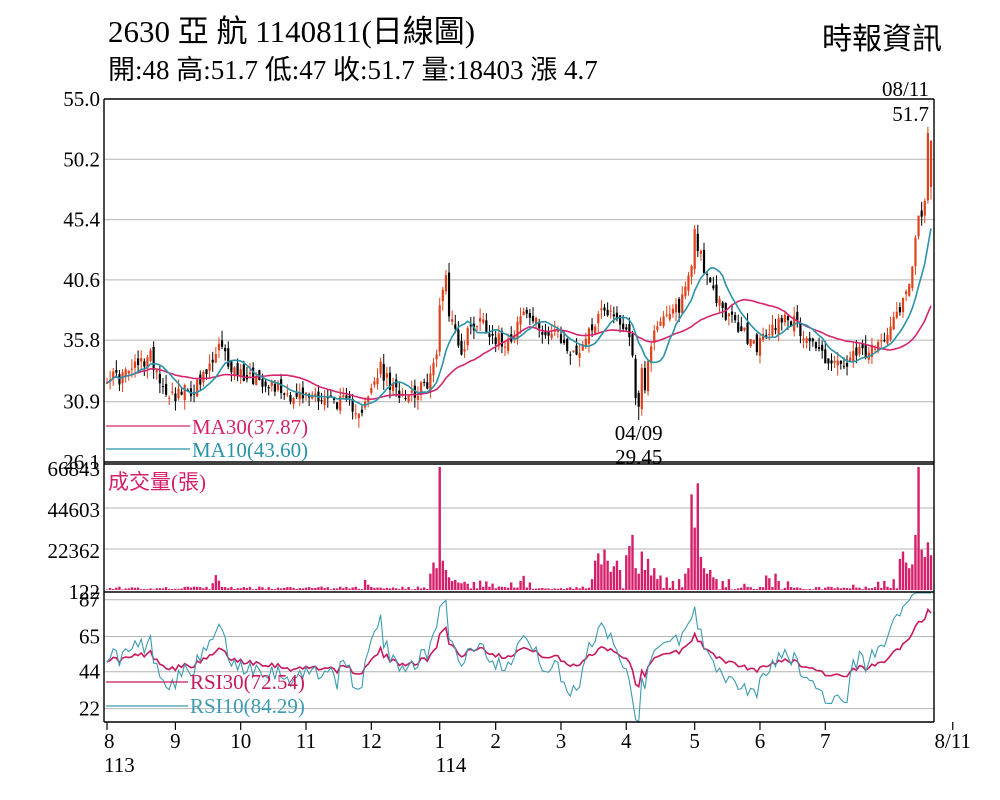 The height and width of the screenshot is (800, 1000). I want to click on price-tick-label: 40.6, so click(81, 280).